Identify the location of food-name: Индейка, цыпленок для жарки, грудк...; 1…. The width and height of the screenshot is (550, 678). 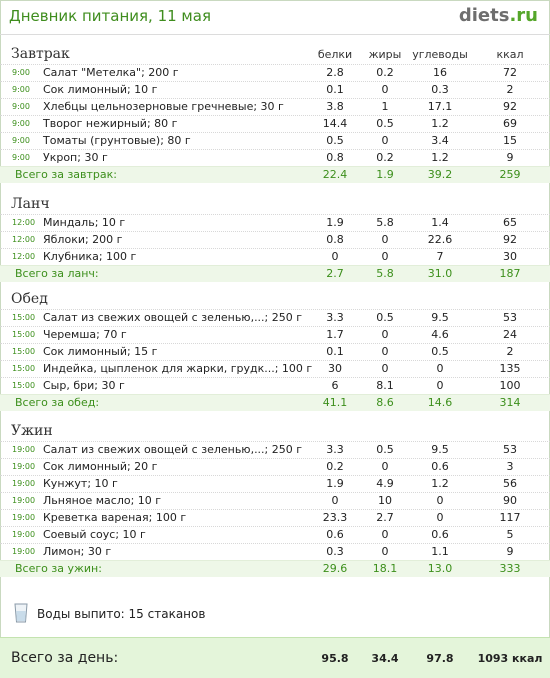
(178, 368).